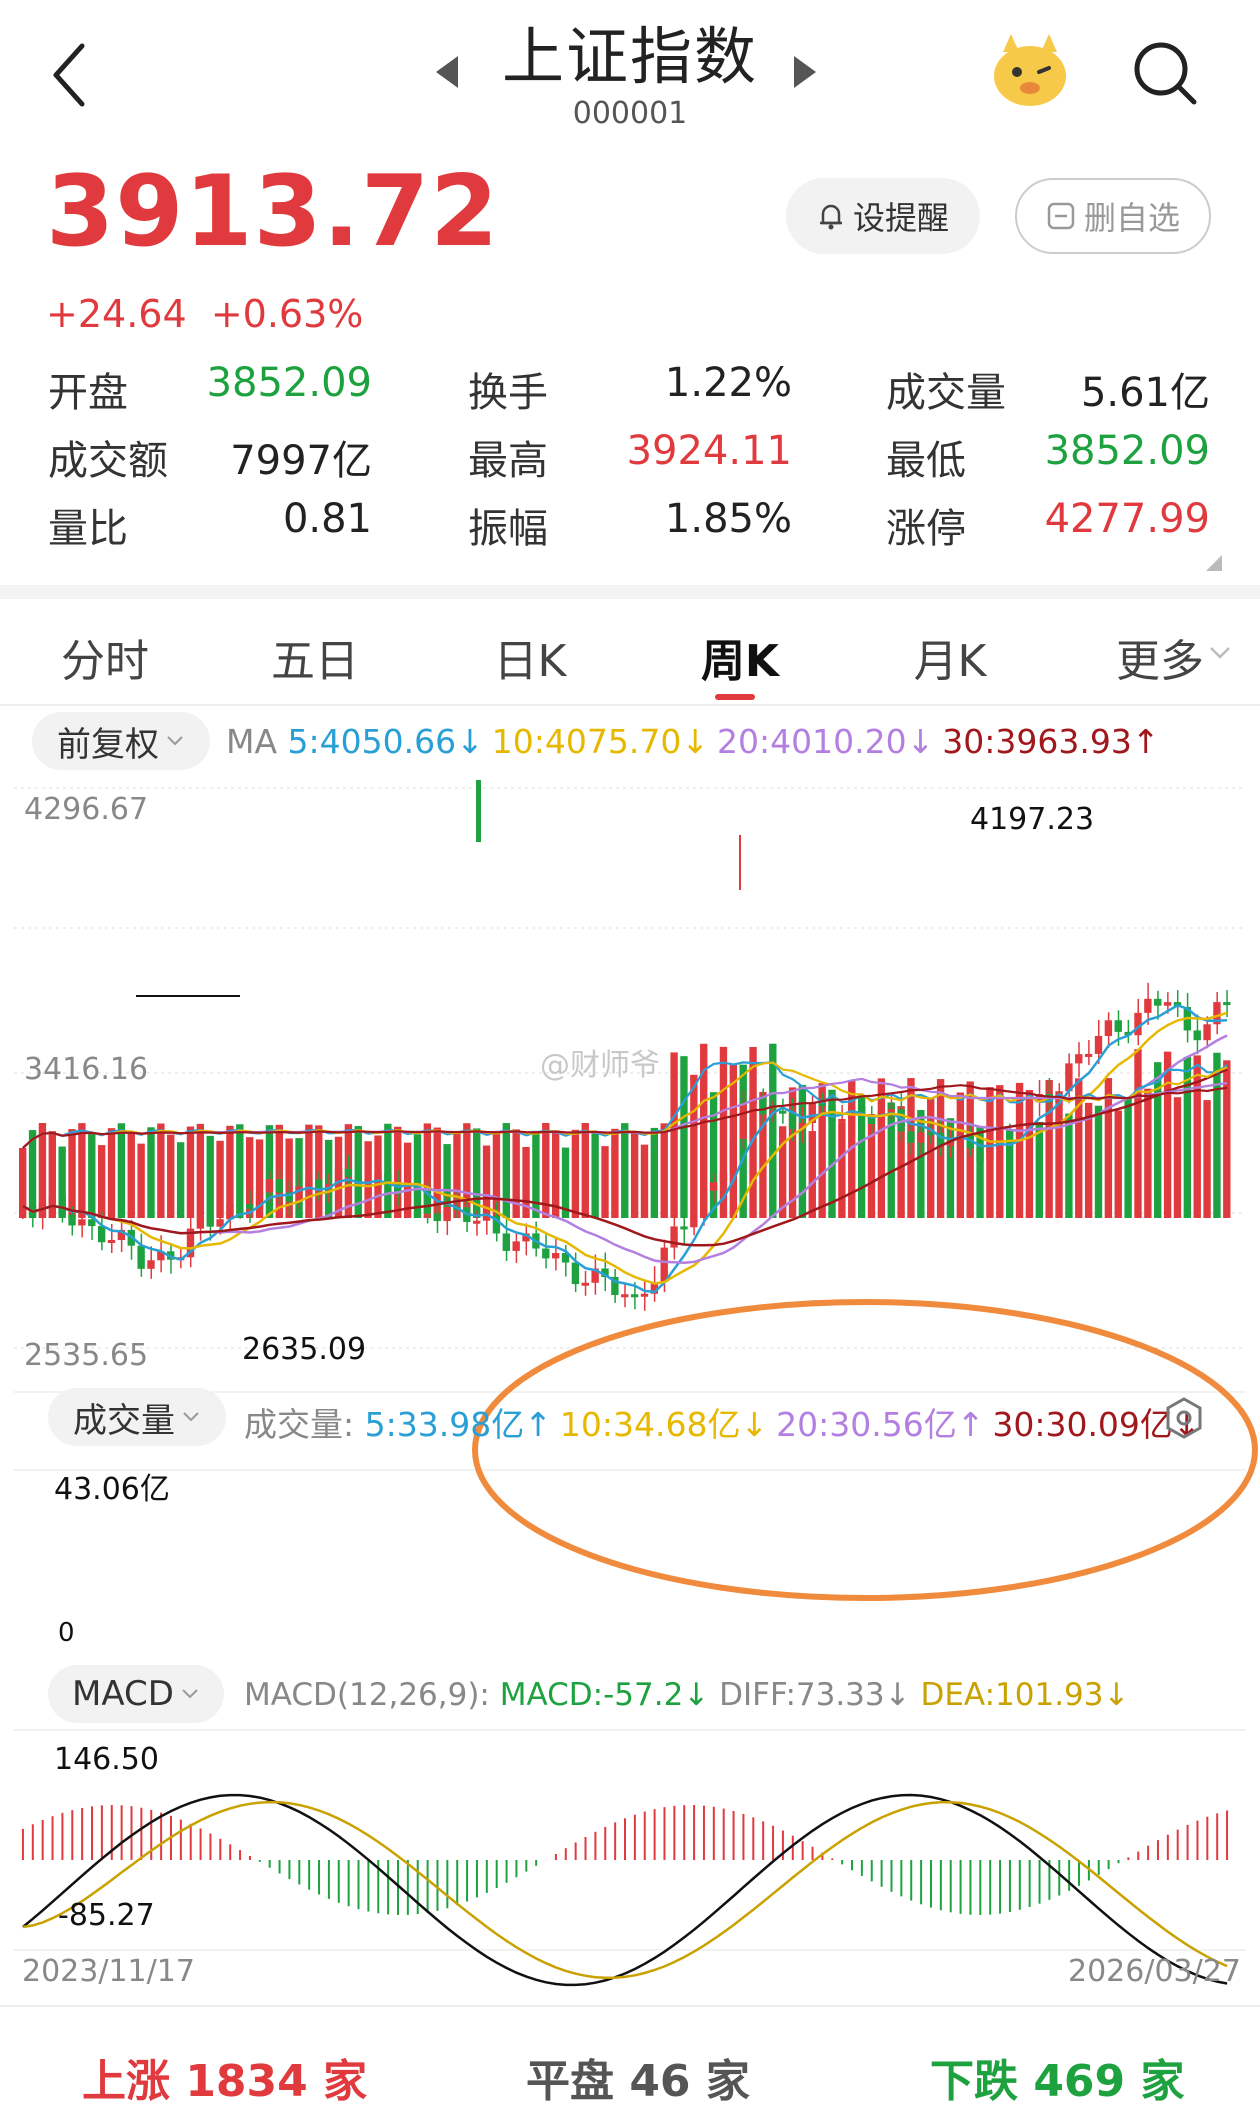 Image resolution: width=1260 pixels, height=2127 pixels. What do you see at coordinates (638, 2081) in the screenshot?
I see `unchanged-count: 平盘 46 家` at bounding box center [638, 2081].